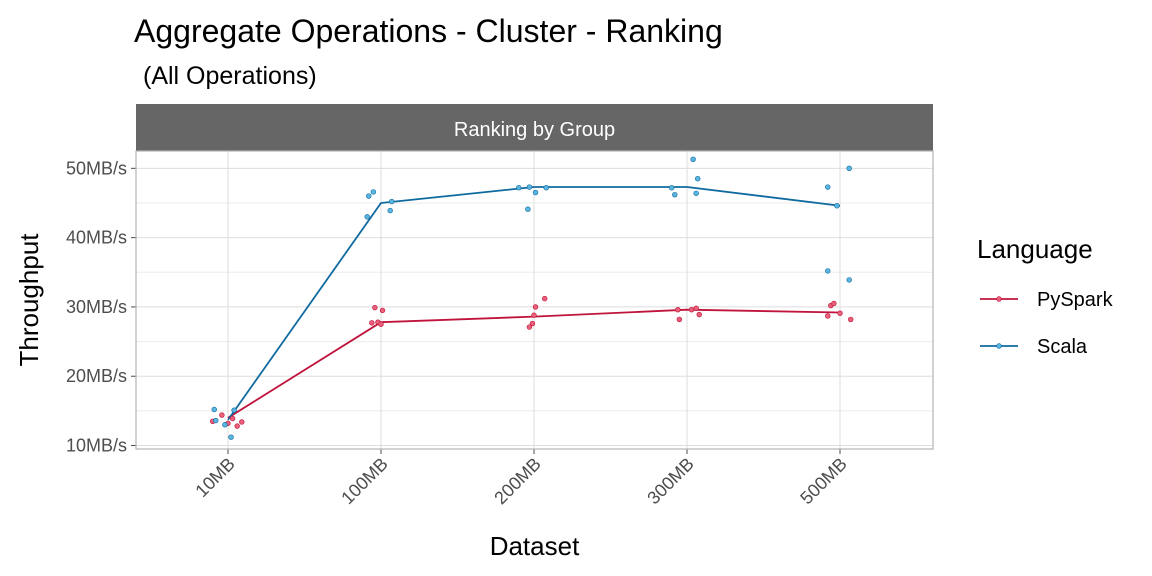 The image size is (1152, 576). What do you see at coordinates (428, 31) in the screenshot?
I see `chart-title: Aggregate Operations - Cluster - Ranking` at bounding box center [428, 31].